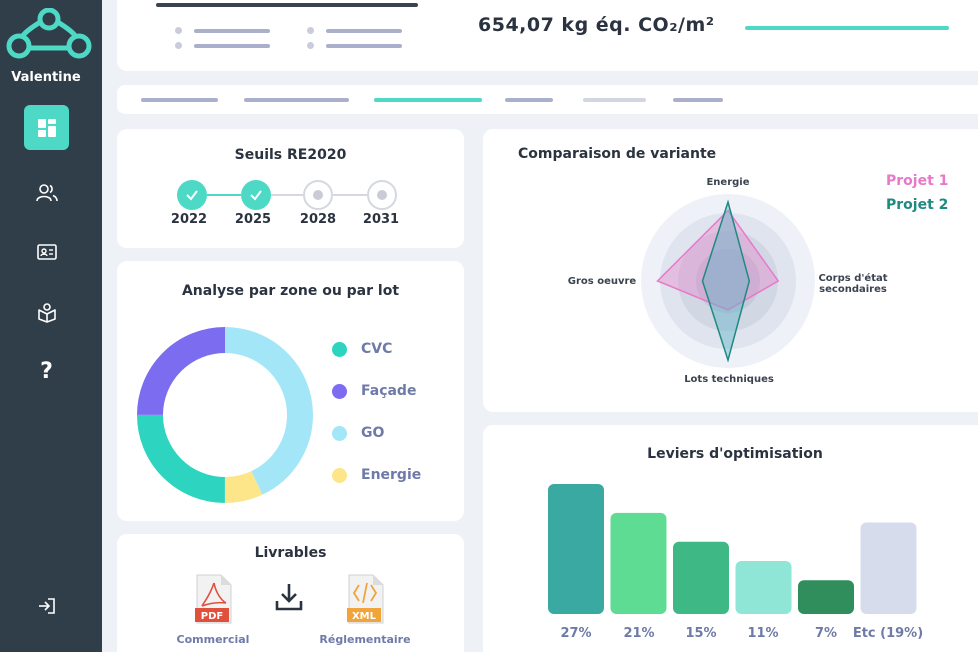 The width and height of the screenshot is (978, 652). Describe the element at coordinates (213, 599) in the screenshot. I see `pdf-file-icon: PDF` at that location.